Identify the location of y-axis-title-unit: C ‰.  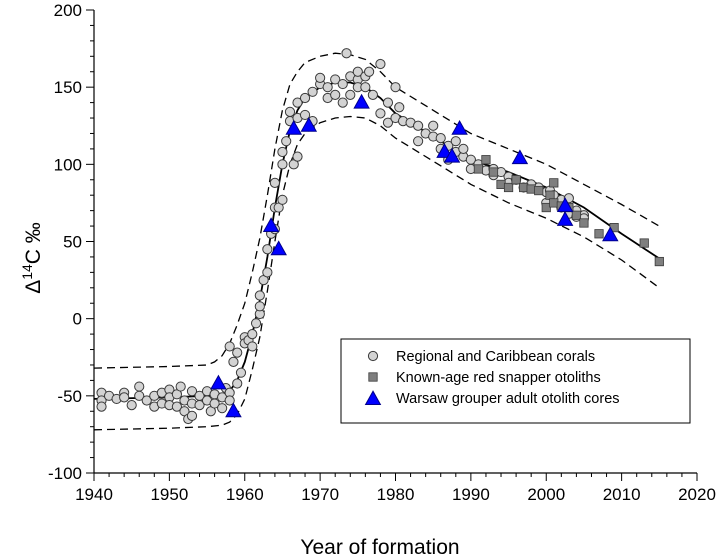
(33, 243).